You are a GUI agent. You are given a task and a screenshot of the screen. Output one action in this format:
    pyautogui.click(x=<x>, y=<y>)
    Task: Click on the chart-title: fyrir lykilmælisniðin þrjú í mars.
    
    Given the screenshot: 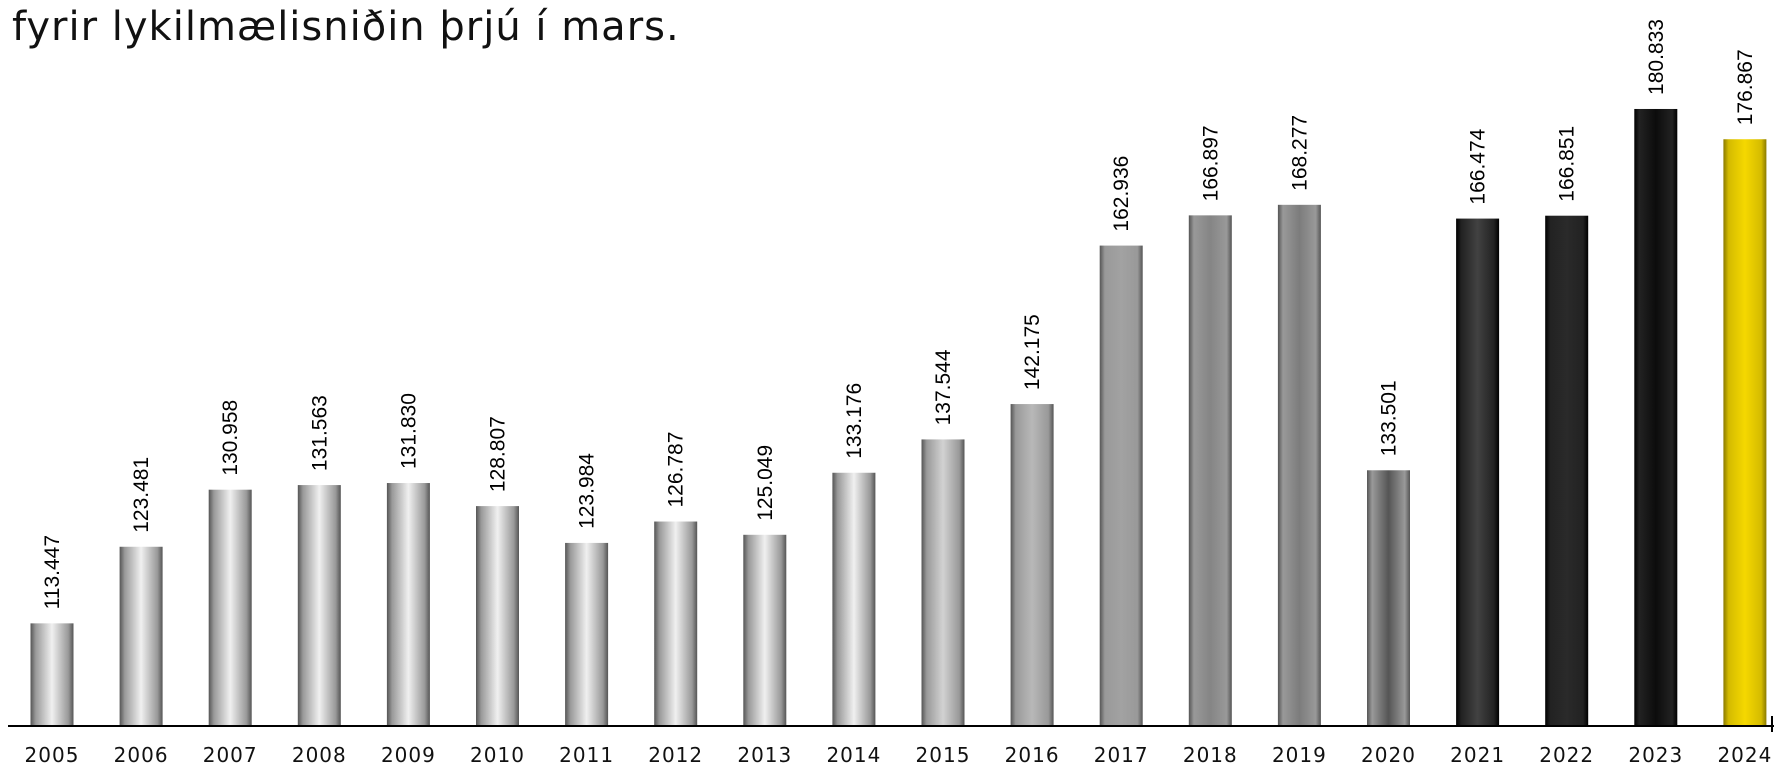 What is the action you would take?
    pyautogui.click(x=346, y=27)
    